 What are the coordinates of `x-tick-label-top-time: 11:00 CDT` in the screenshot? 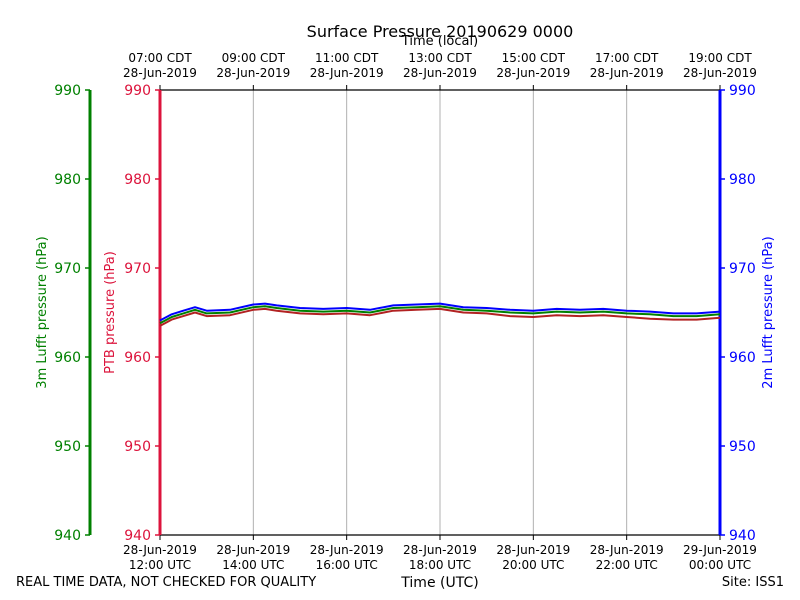 It's located at (347, 58).